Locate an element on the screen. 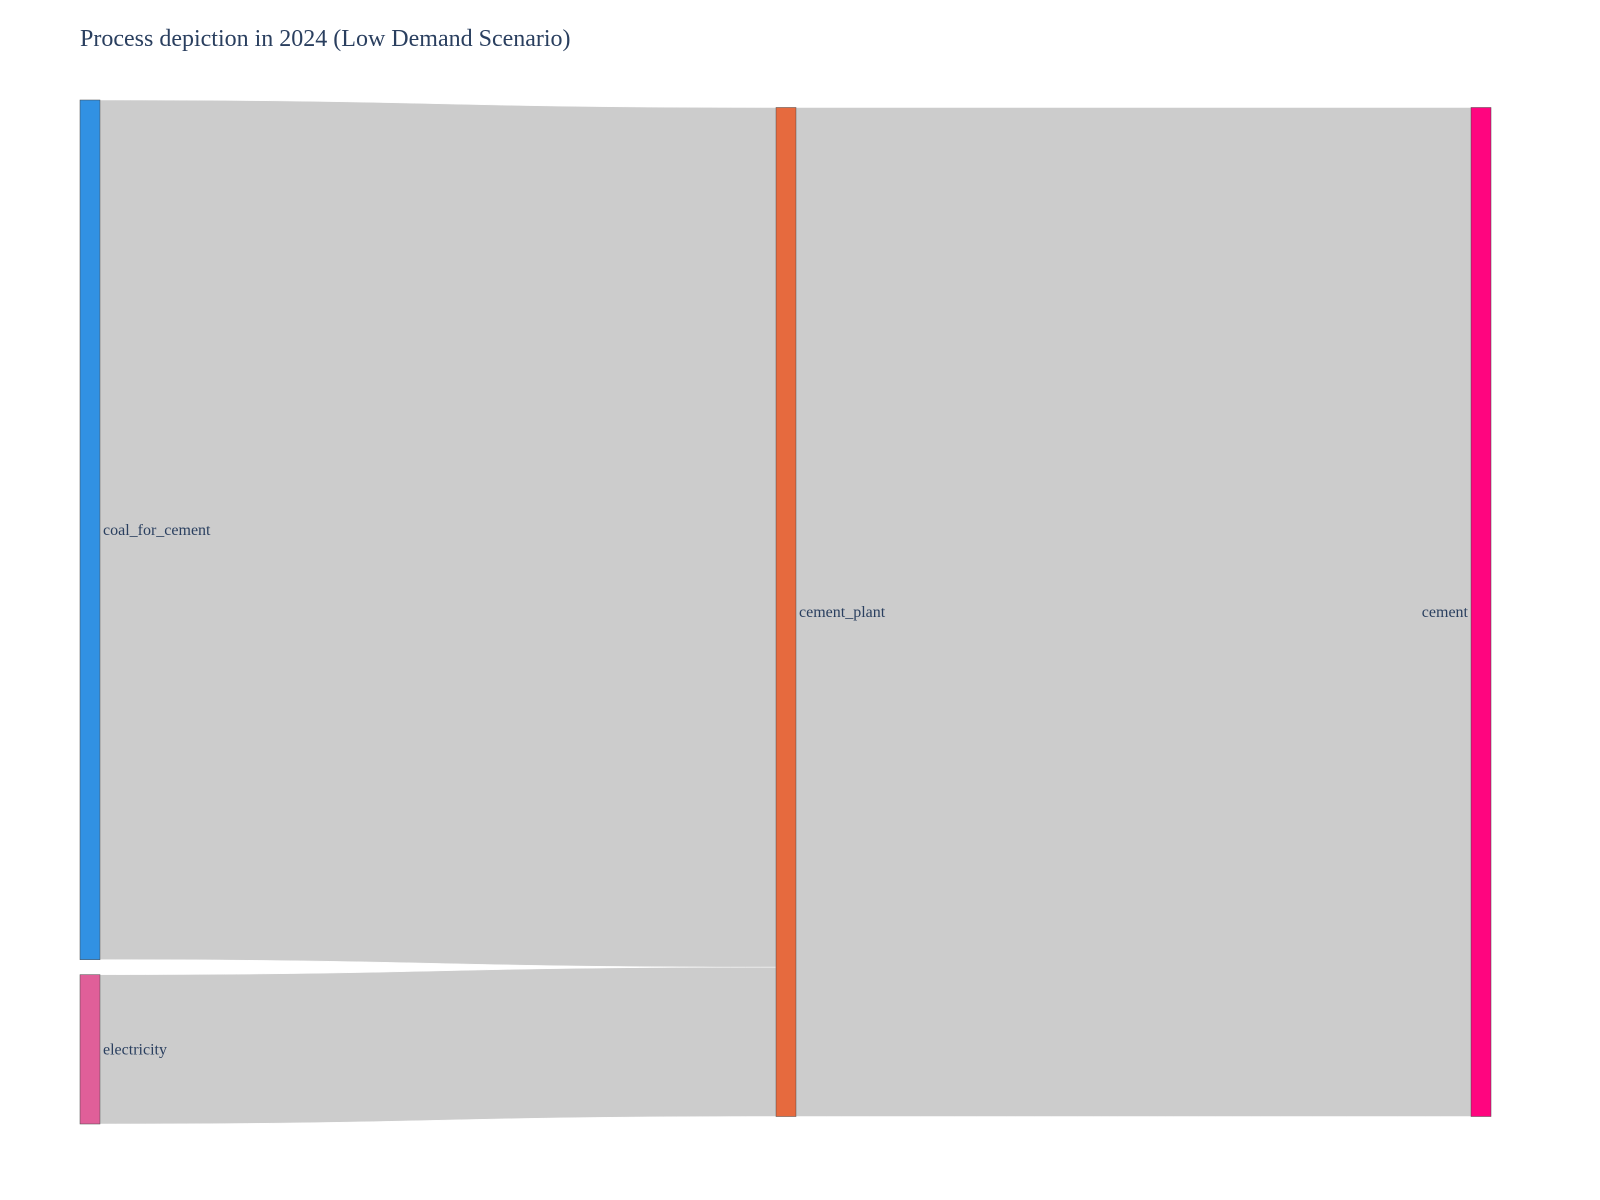  node-cement_plant is located at coordinates (786, 612).